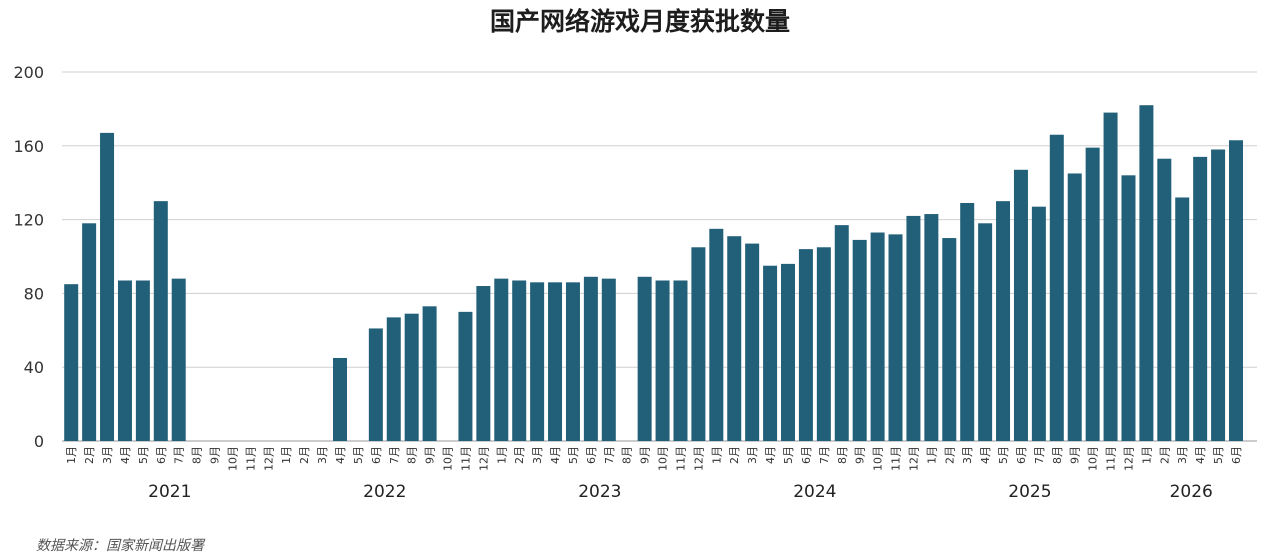 This screenshot has height=557, width=1280. Describe the element at coordinates (599, 492) in the screenshot. I see `year-label: 2023` at that location.